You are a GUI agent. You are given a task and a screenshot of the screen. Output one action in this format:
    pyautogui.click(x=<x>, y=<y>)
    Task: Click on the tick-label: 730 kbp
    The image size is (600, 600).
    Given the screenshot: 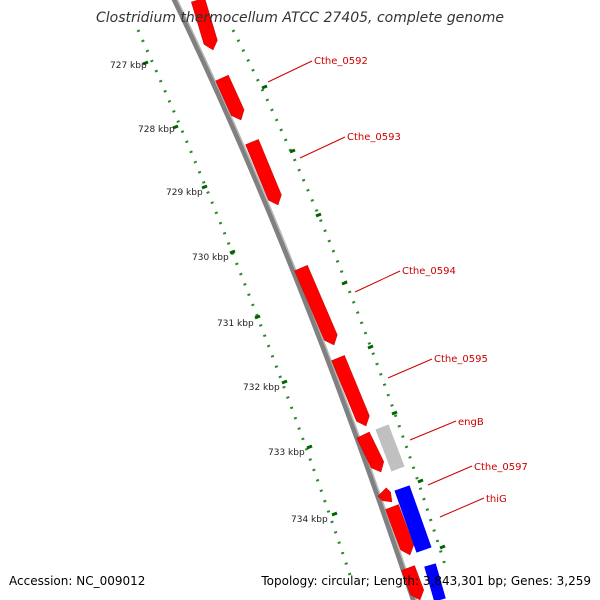 What is the action you would take?
    pyautogui.click(x=210, y=258)
    